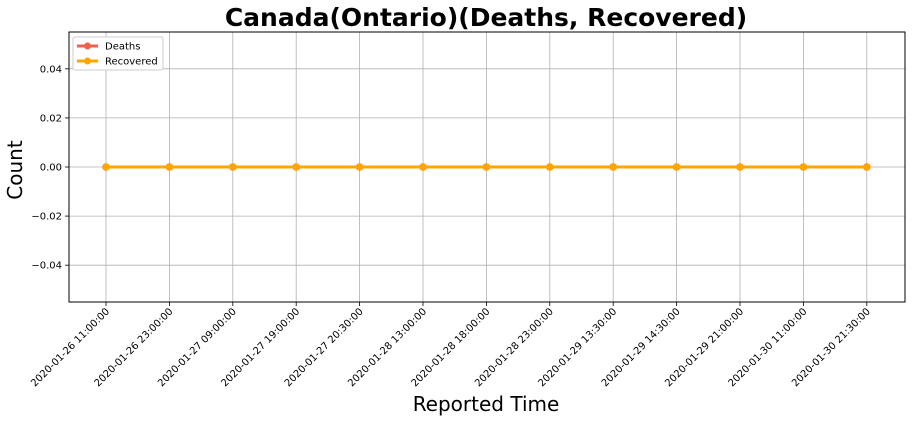 The height and width of the screenshot is (422, 914). Describe the element at coordinates (122, 47) in the screenshot. I see `legend-label-deaths: Deaths` at that location.